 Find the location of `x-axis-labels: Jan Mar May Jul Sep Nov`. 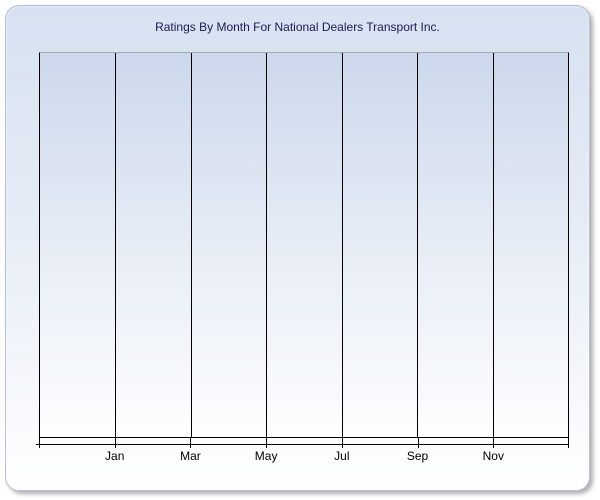

x-axis-labels: Jan Mar May Jul Sep Nov is located at coordinates (304, 455).